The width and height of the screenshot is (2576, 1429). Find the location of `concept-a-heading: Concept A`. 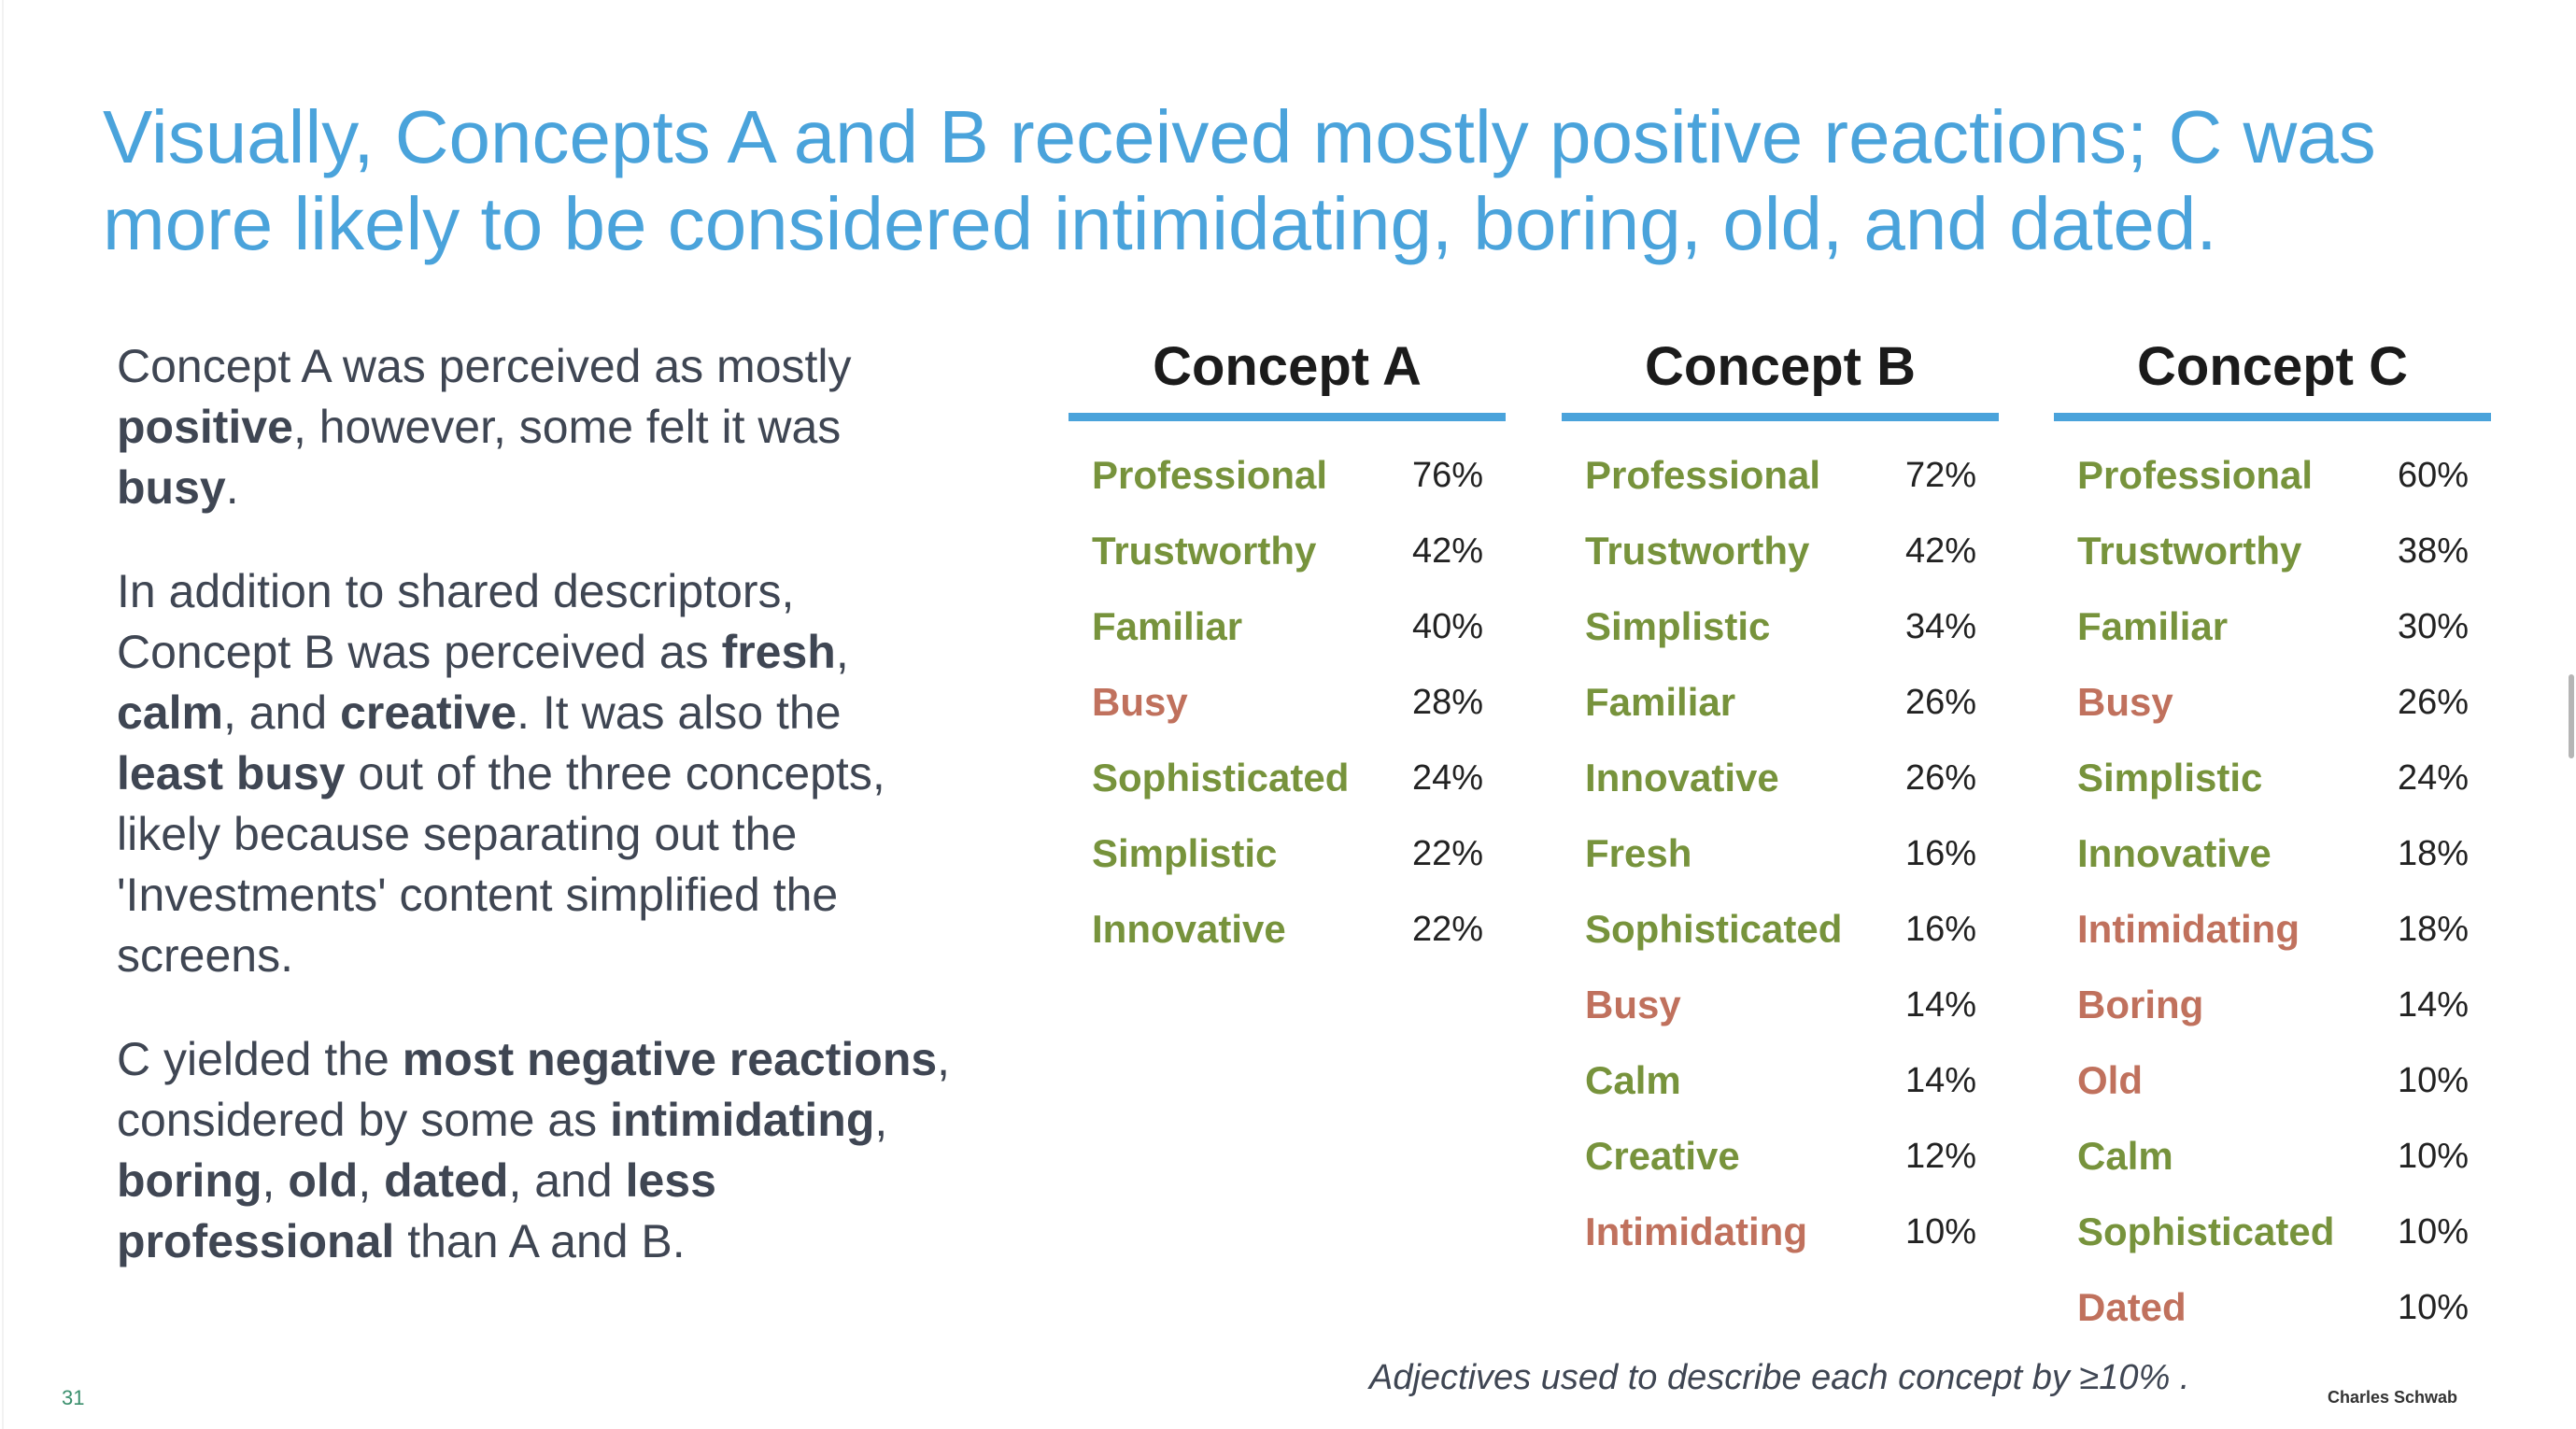

concept-a-heading: Concept A is located at coordinates (1287, 367).